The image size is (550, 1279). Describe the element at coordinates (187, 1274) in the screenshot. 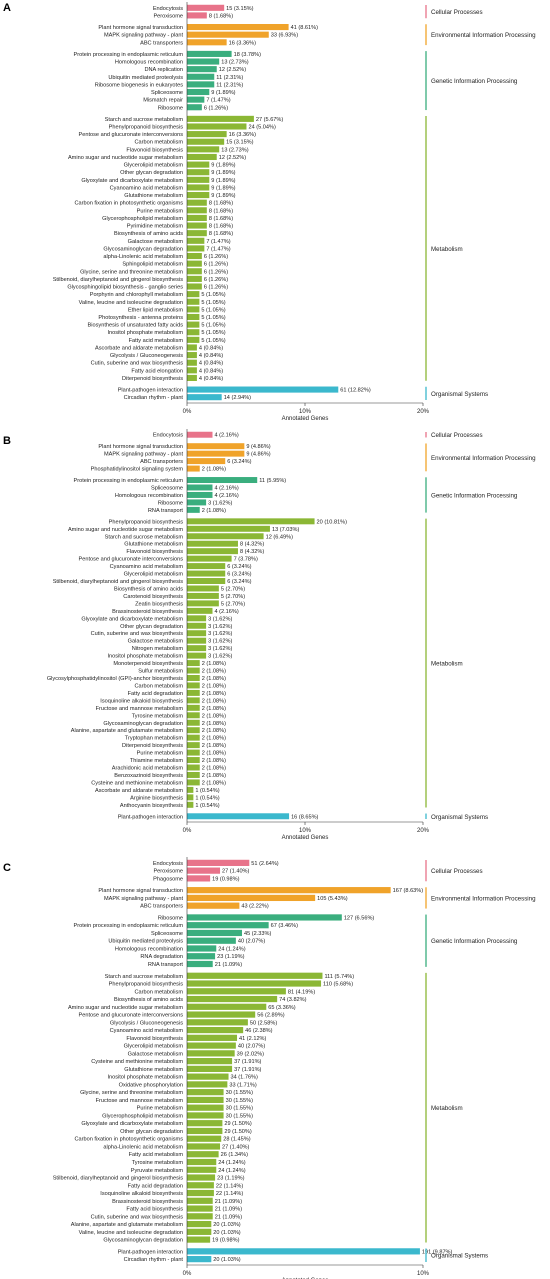

I see `x-tick-label: 0%` at that location.